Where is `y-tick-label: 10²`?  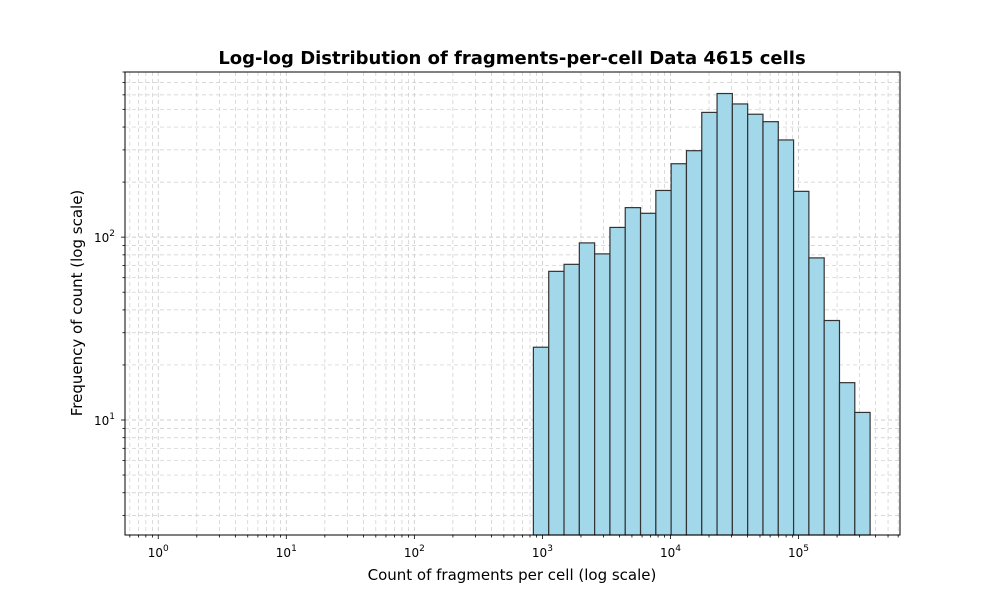 y-tick-label: 10² is located at coordinates (104, 237).